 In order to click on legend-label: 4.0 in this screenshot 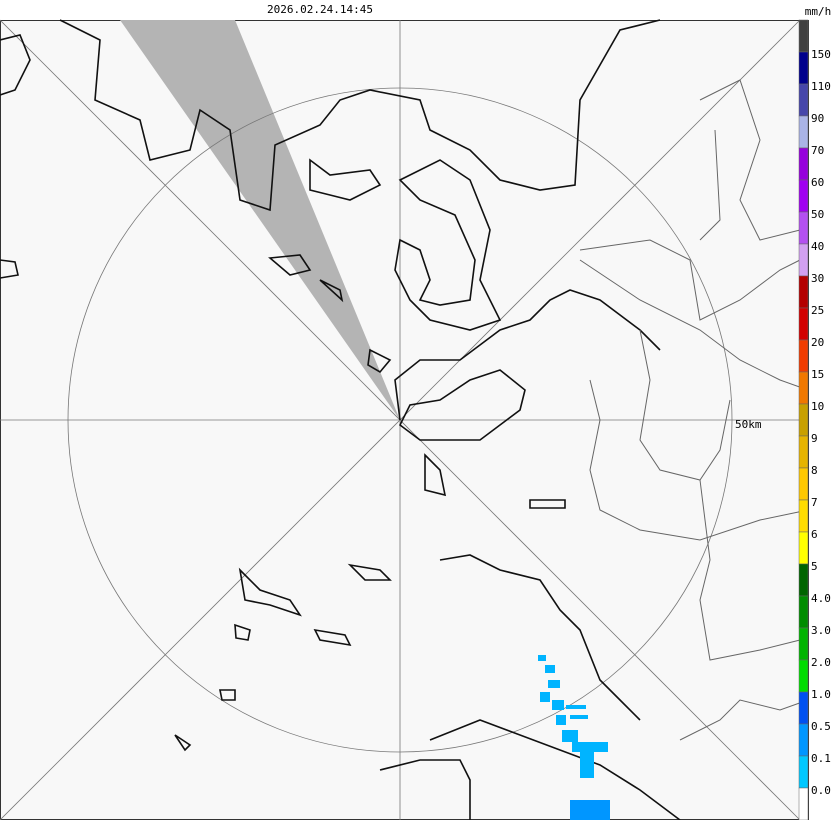, I will do `click(821, 598)`.